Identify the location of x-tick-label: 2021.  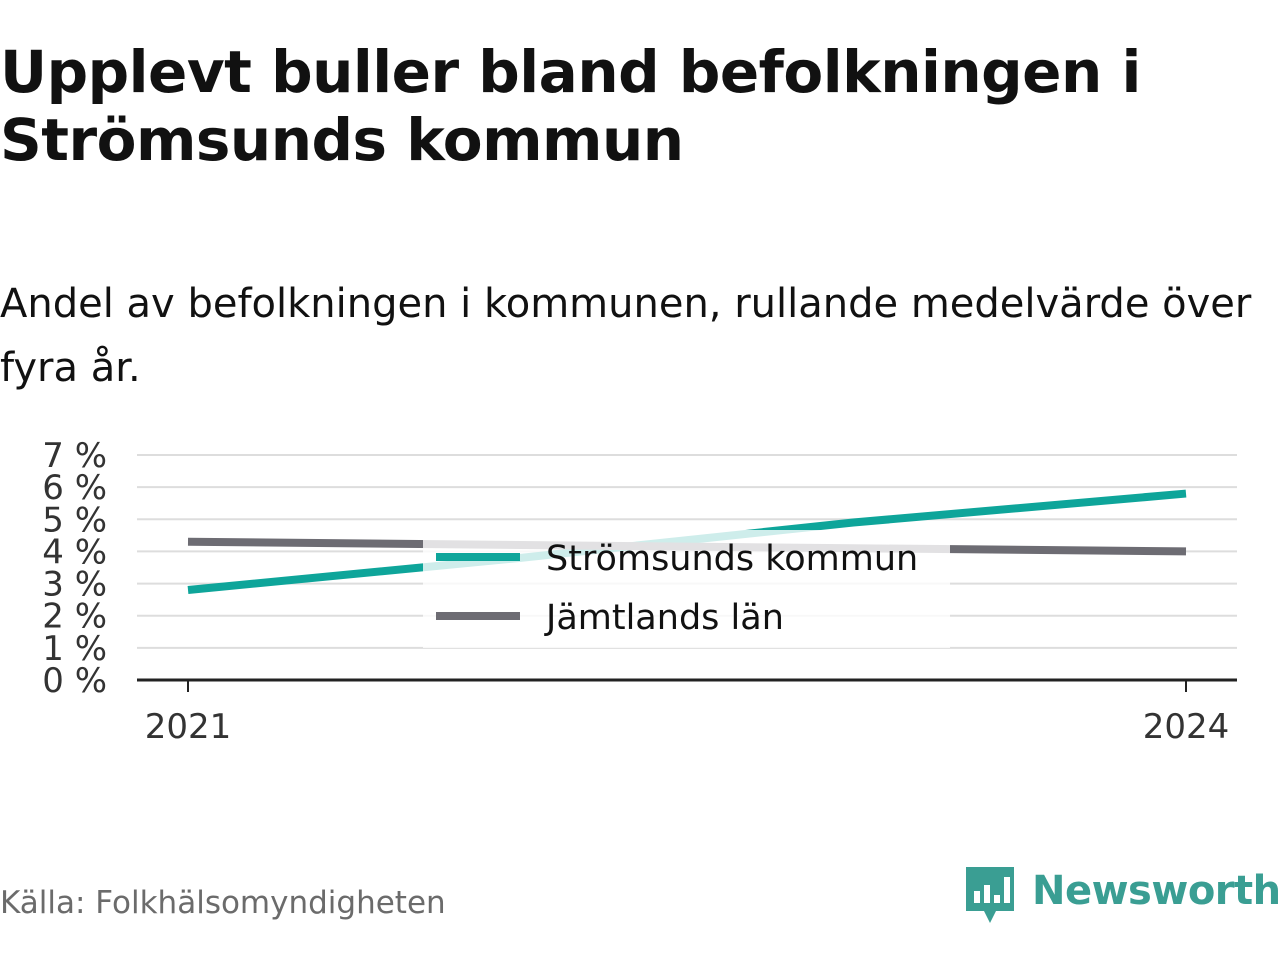
(188, 727).